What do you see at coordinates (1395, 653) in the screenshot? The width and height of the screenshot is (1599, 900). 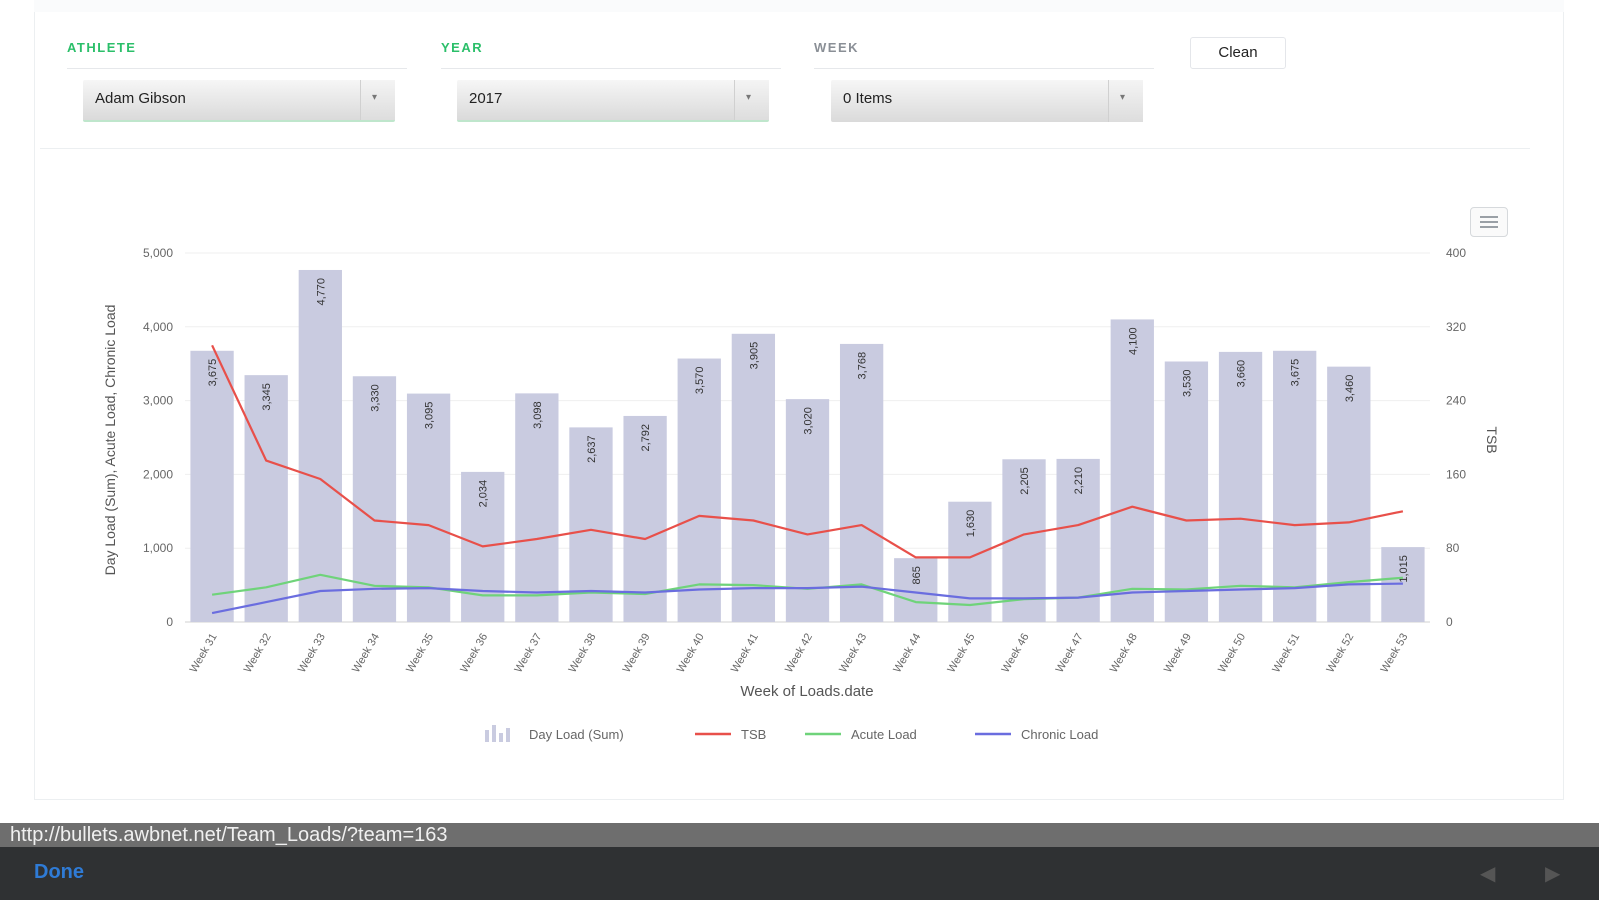 I see `x-tick-label: Week 53` at bounding box center [1395, 653].